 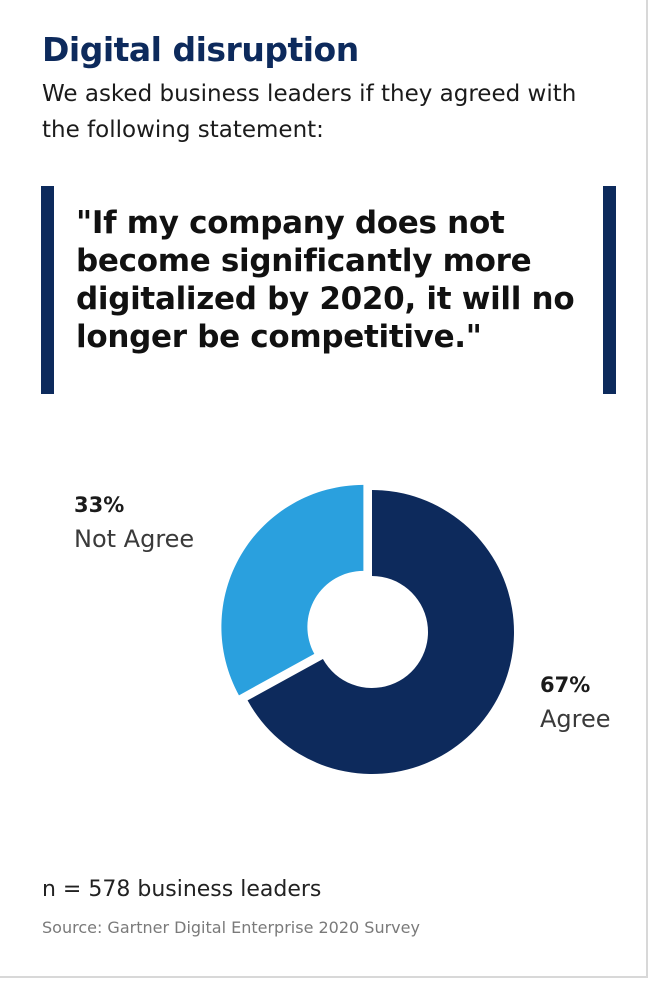 What do you see at coordinates (609, 290) in the screenshot?
I see `quote-bar-right` at bounding box center [609, 290].